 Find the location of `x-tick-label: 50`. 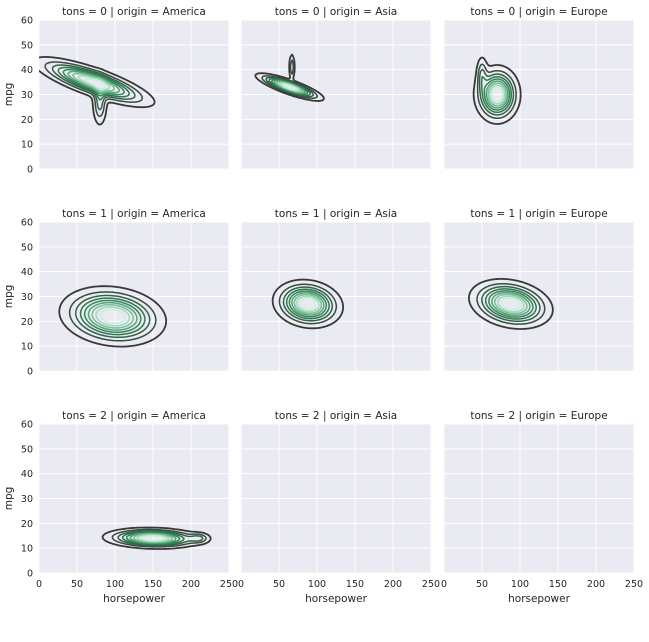

x-tick-label: 50 is located at coordinates (279, 584).